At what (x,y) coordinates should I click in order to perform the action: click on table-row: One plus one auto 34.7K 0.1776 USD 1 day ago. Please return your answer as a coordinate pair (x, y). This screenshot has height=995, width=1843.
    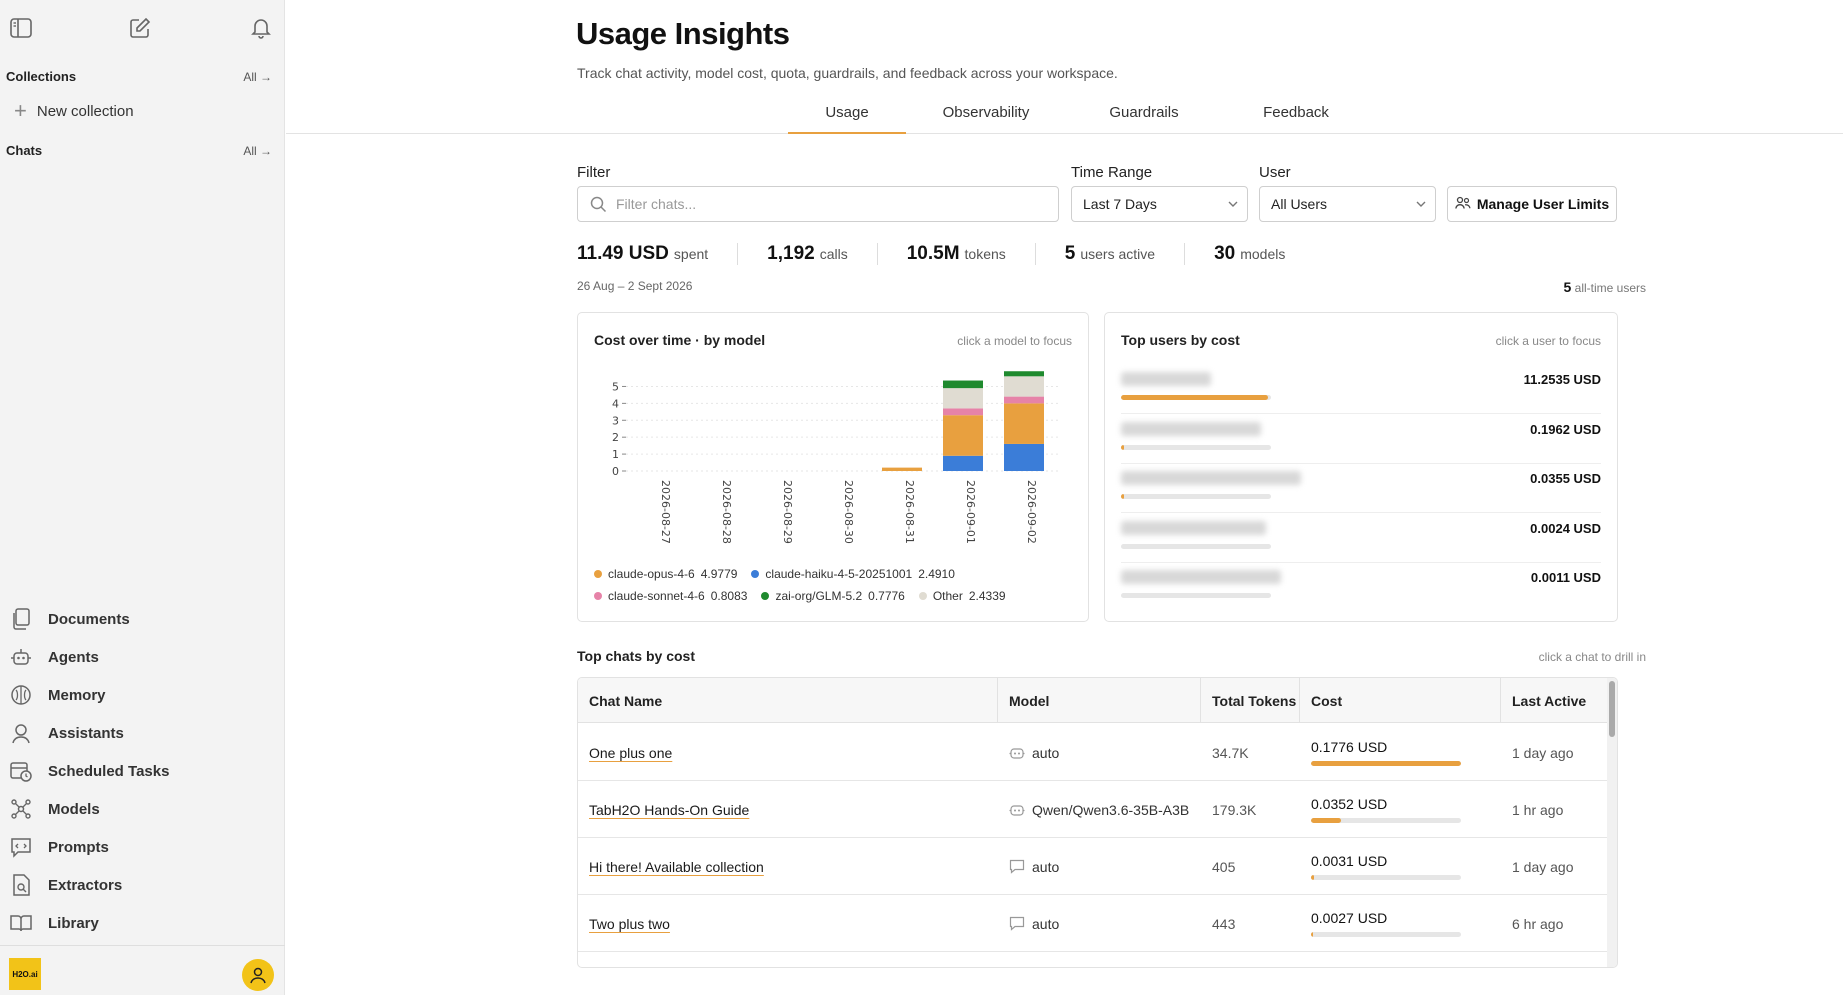
    Looking at the image, I should click on (1093, 752).